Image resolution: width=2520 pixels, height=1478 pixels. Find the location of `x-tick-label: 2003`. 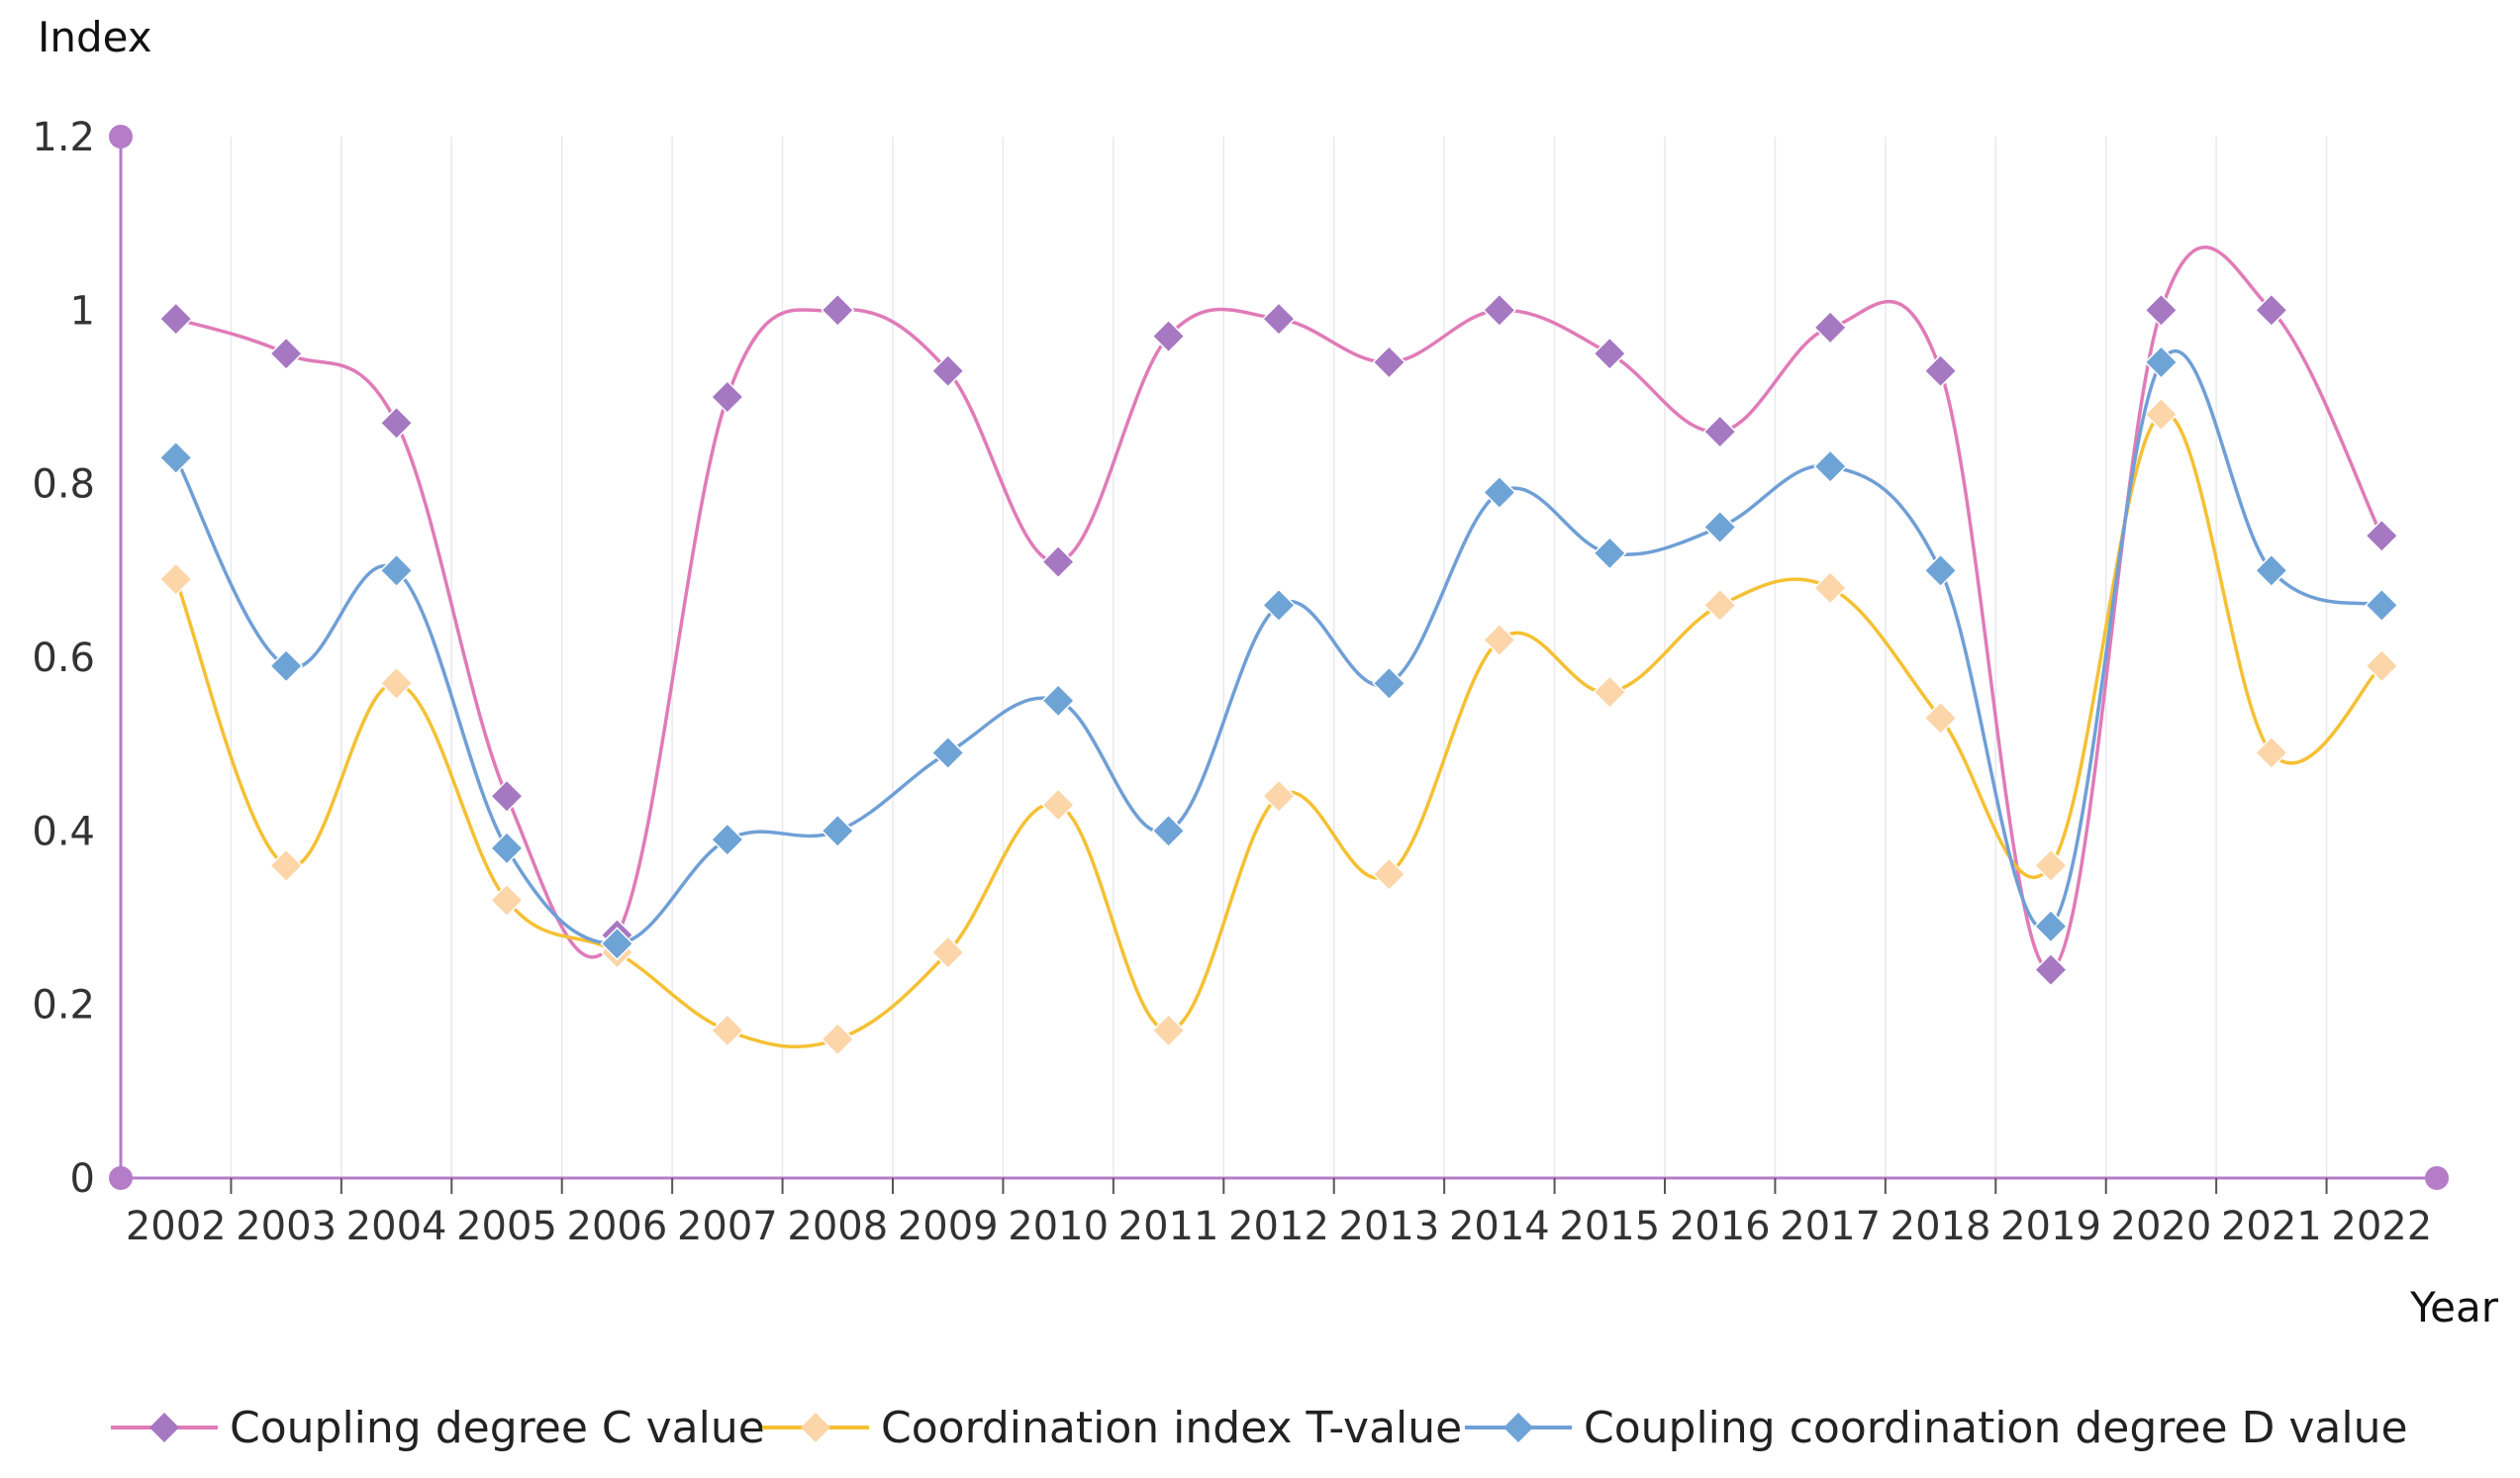

x-tick-label: 2003 is located at coordinates (286, 1226).